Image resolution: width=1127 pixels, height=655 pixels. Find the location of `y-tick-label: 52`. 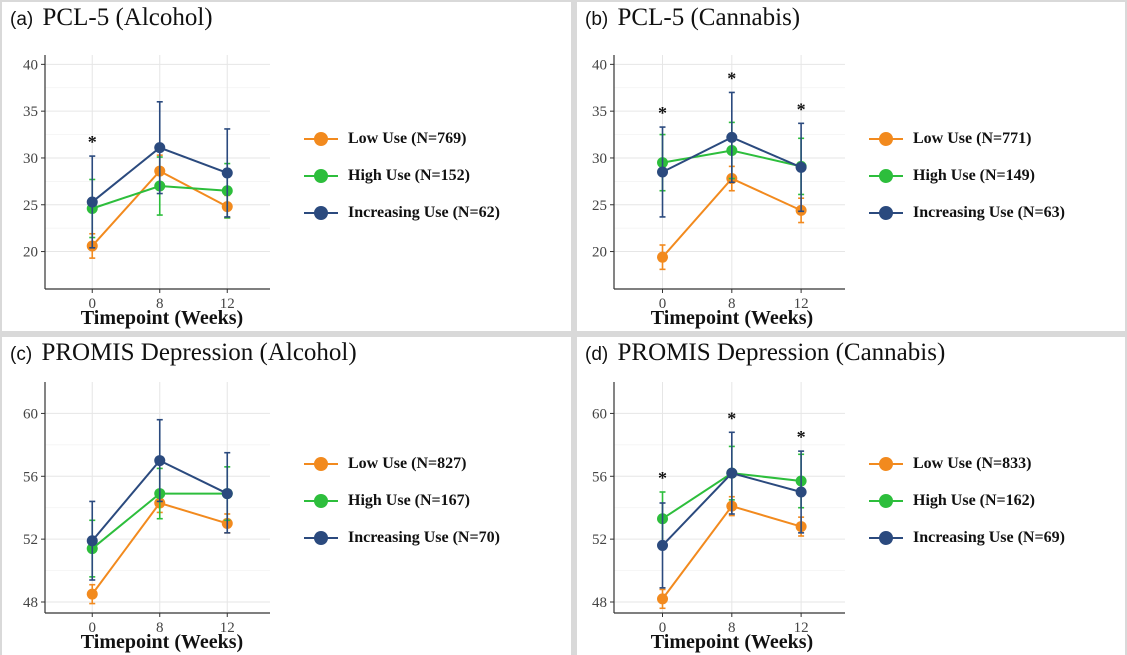

y-tick-label: 52 is located at coordinates (30, 540).